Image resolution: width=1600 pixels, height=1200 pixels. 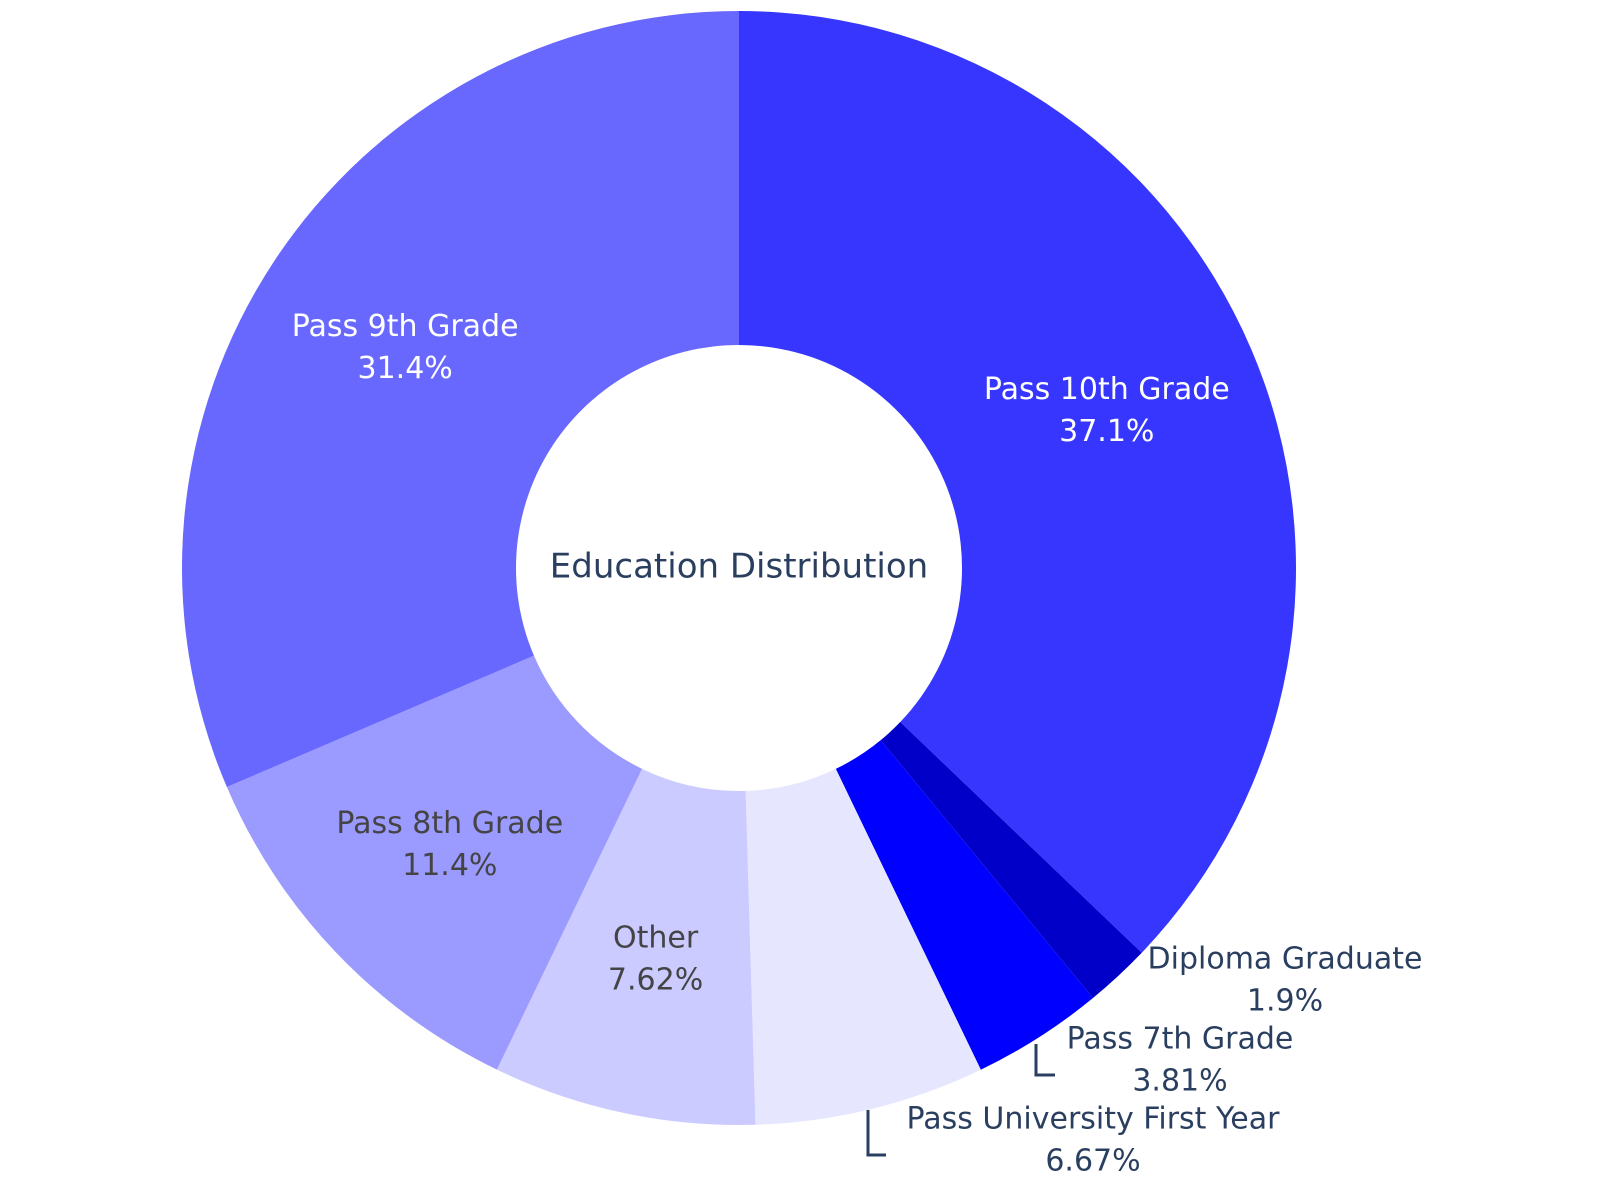 I want to click on slice-label-pass-university-first-year: Pass University First Year, so click(x=1094, y=1119).